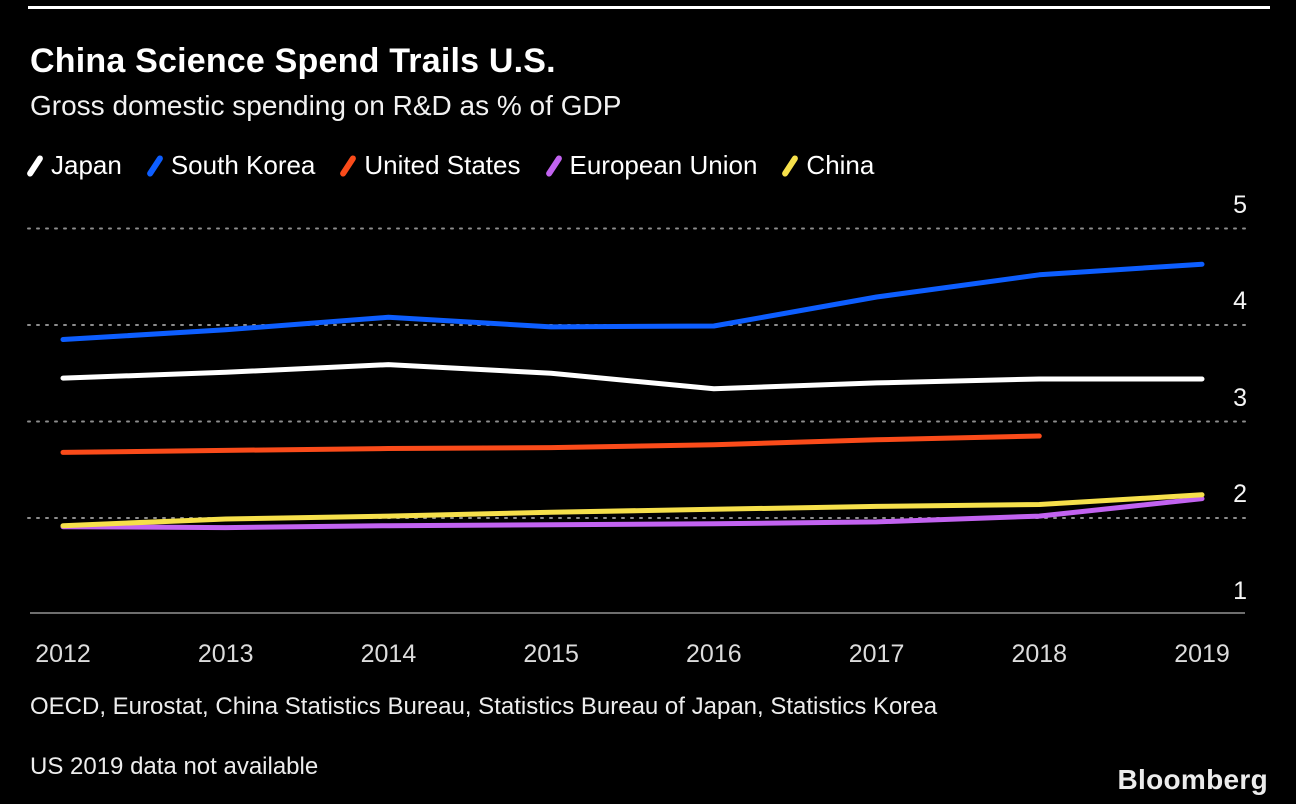 This screenshot has width=1296, height=804. I want to click on y-axis-label-4: 4, so click(1240, 301).